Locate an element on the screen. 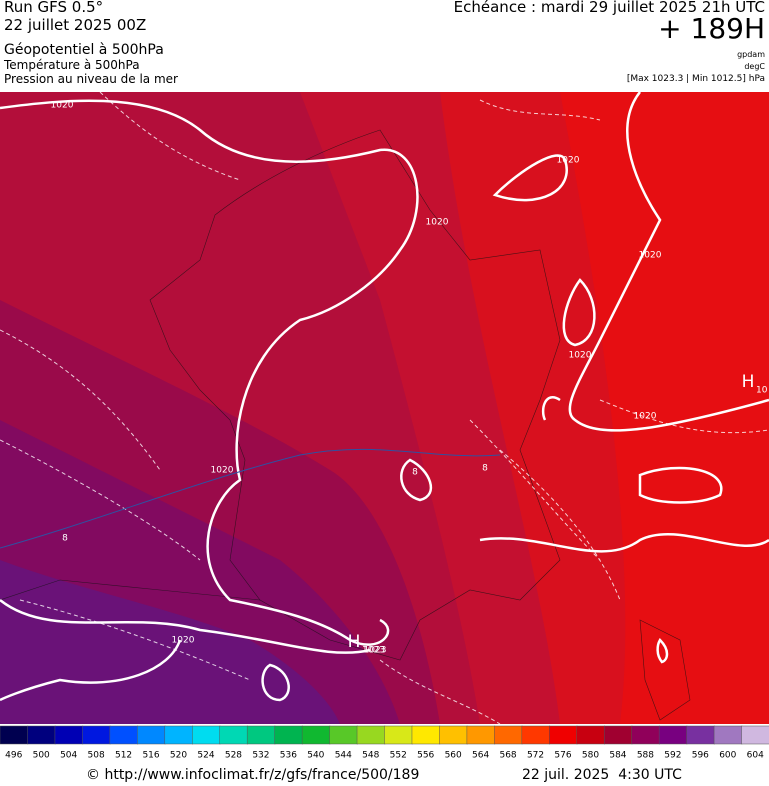 The image size is (769, 786). colorbar-label: 500 is located at coordinates (41, 756).